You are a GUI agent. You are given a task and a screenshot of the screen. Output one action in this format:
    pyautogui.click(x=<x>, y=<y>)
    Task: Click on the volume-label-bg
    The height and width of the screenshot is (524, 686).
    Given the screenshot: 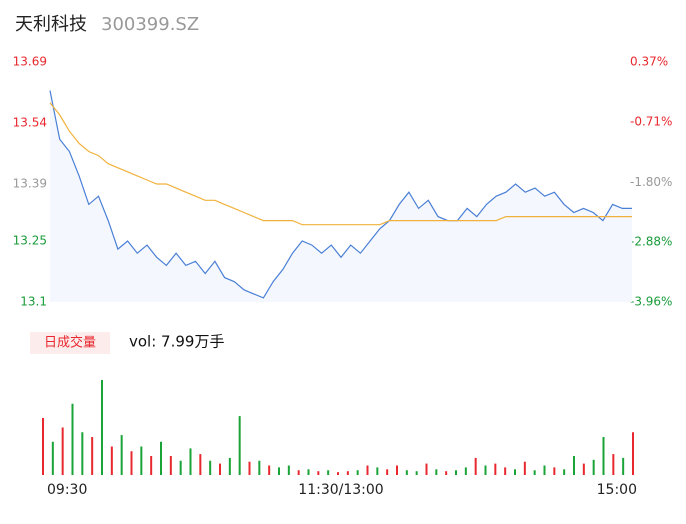 What is the action you would take?
    pyautogui.click(x=70, y=343)
    